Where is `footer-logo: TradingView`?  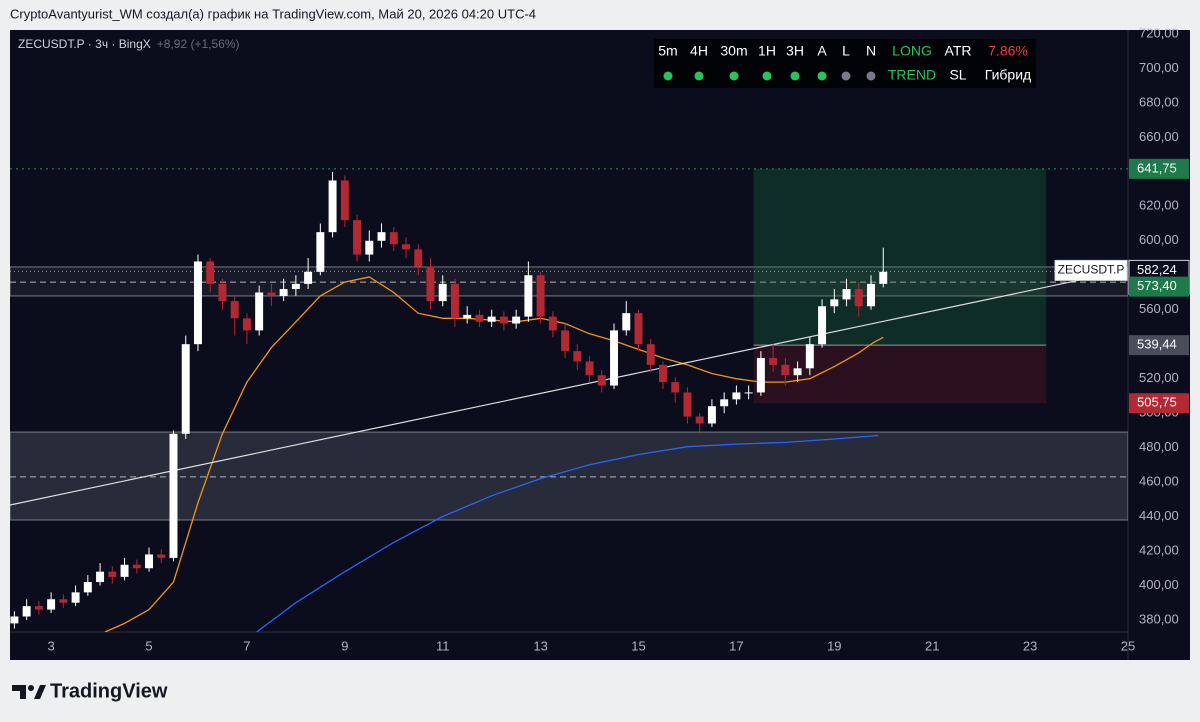 footer-logo: TradingView is located at coordinates (90, 691).